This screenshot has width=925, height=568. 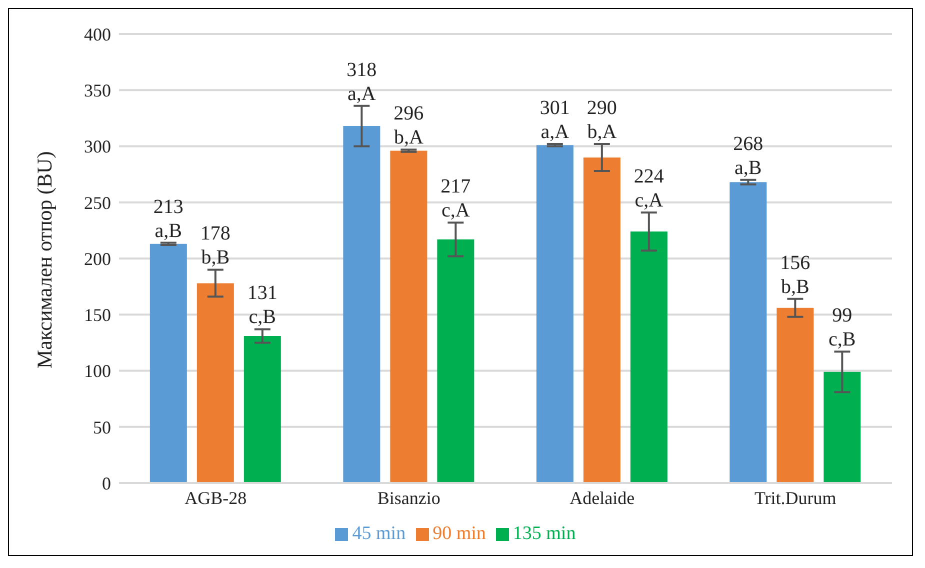 I want to click on data-label: 301 a,A, so click(x=555, y=120).